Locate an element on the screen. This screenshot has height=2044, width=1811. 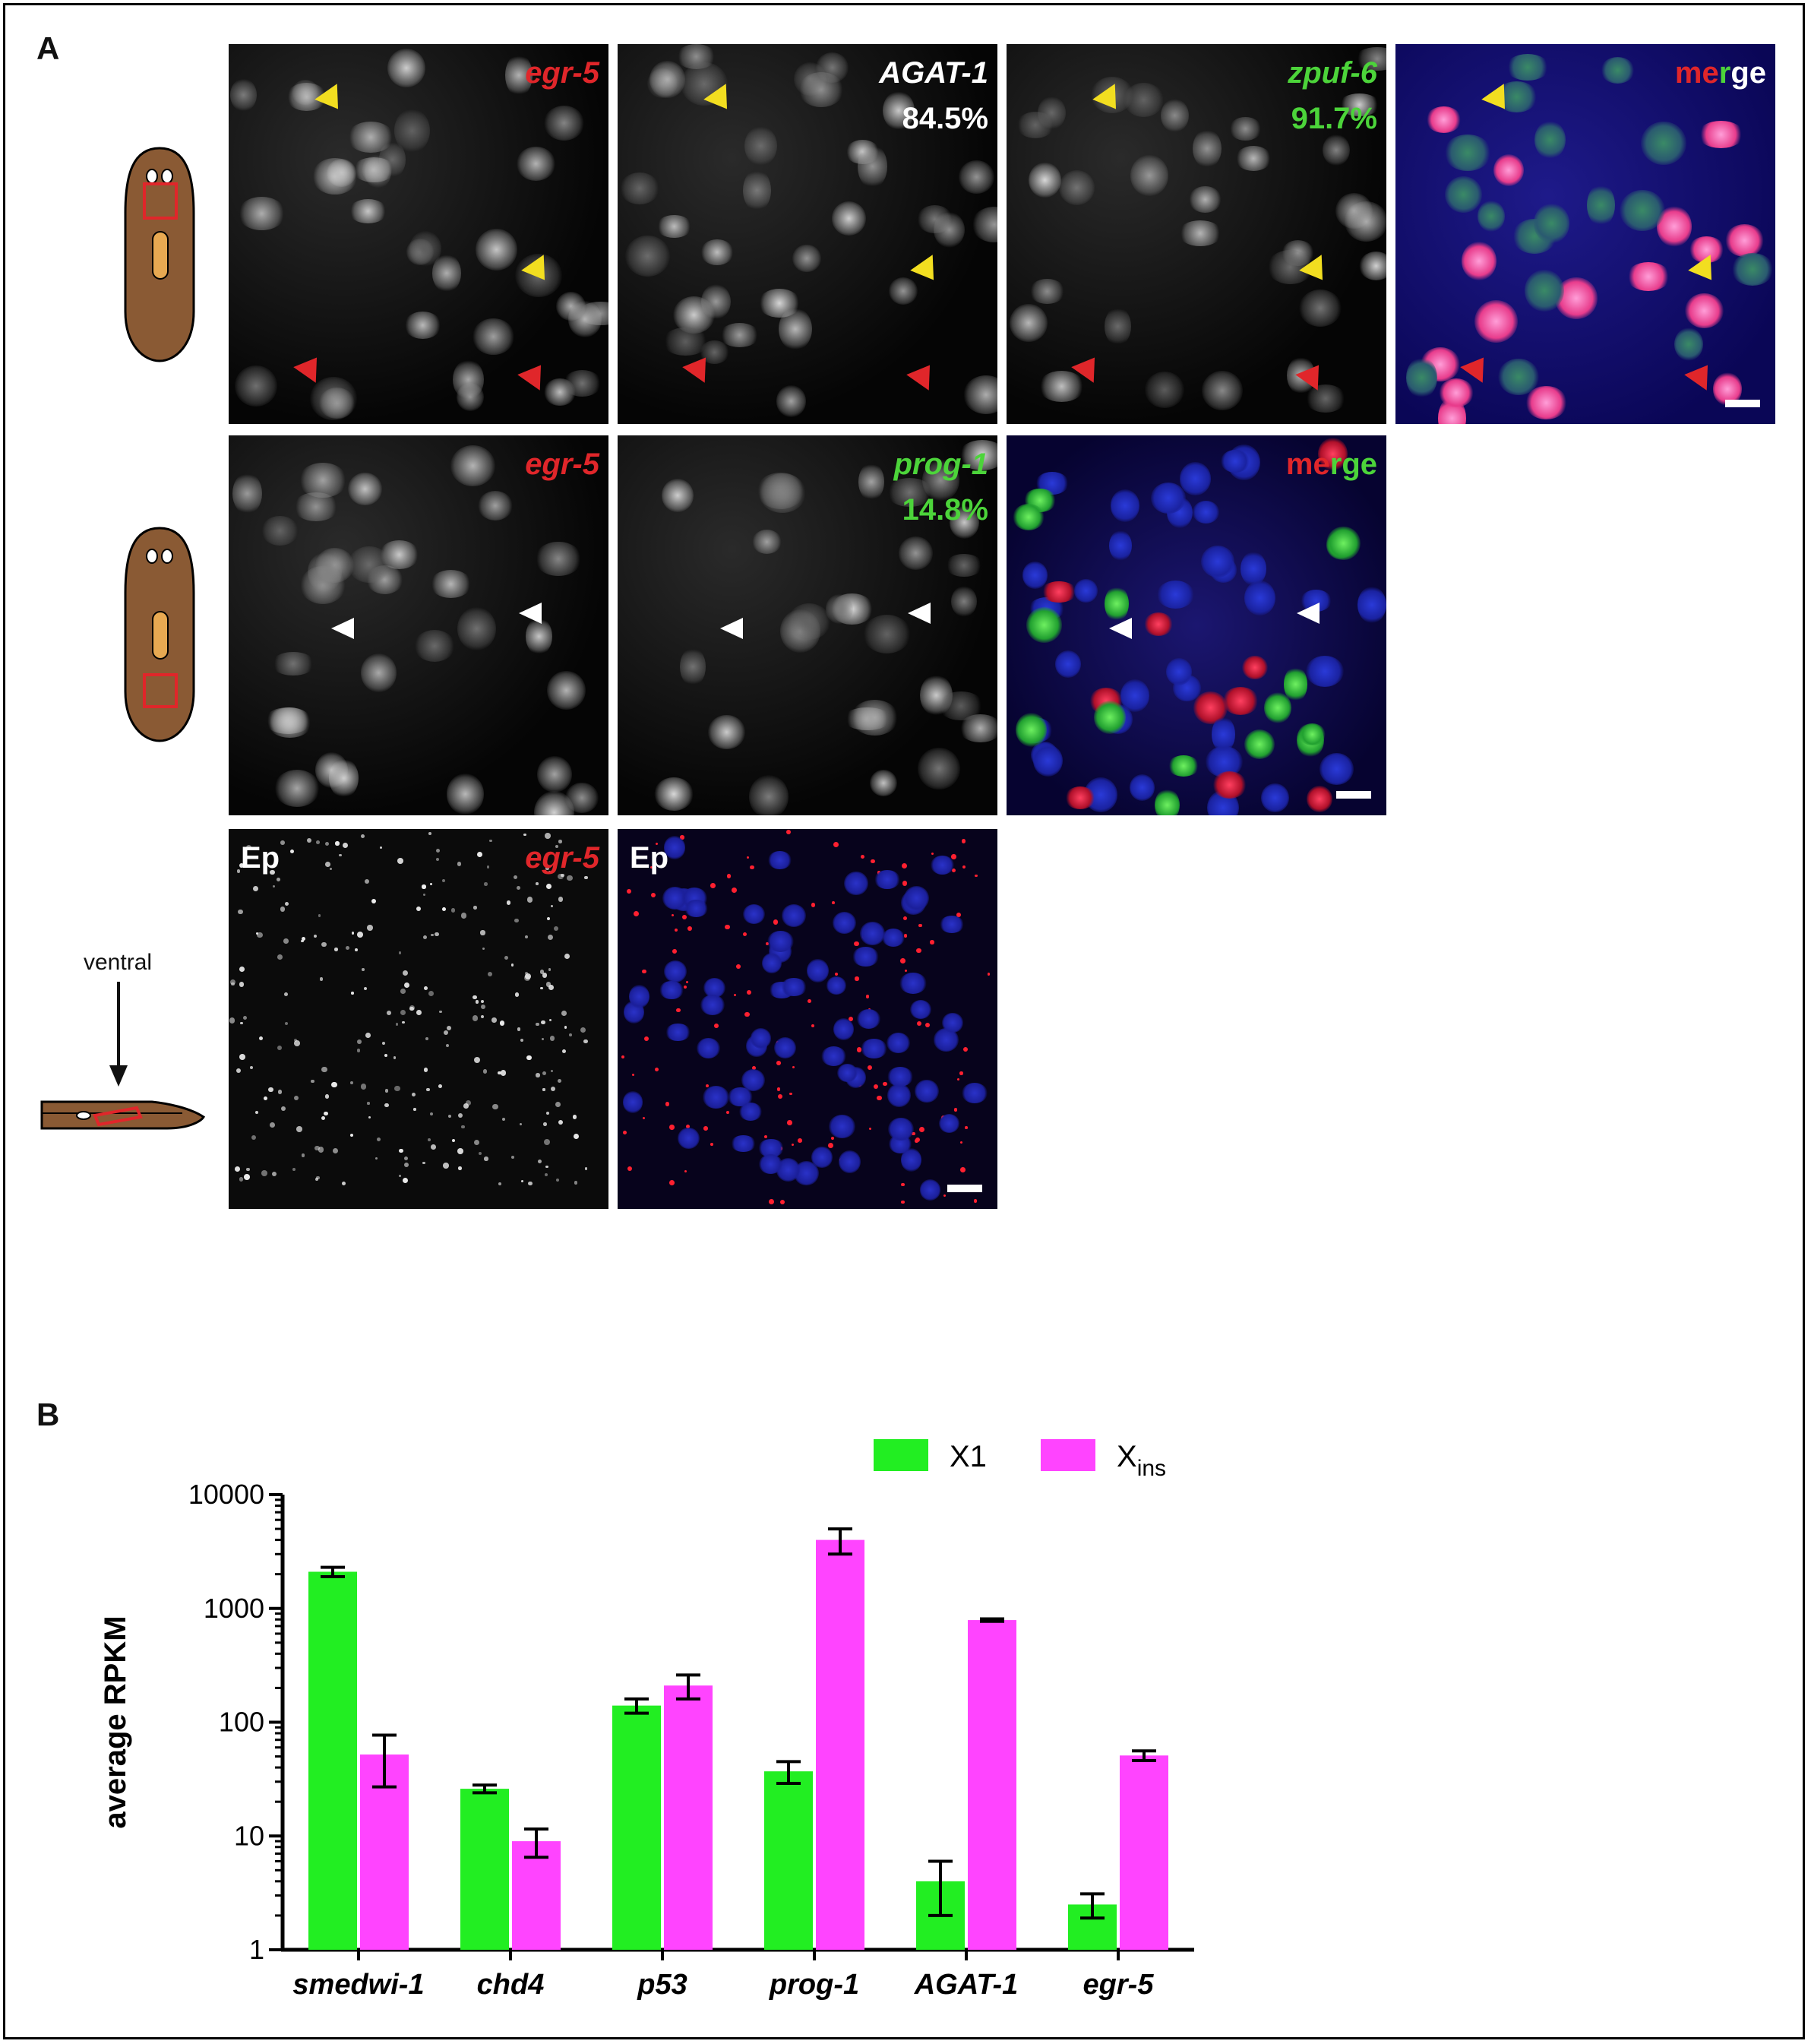
y-tick-label: 100 is located at coordinates (241, 1722).